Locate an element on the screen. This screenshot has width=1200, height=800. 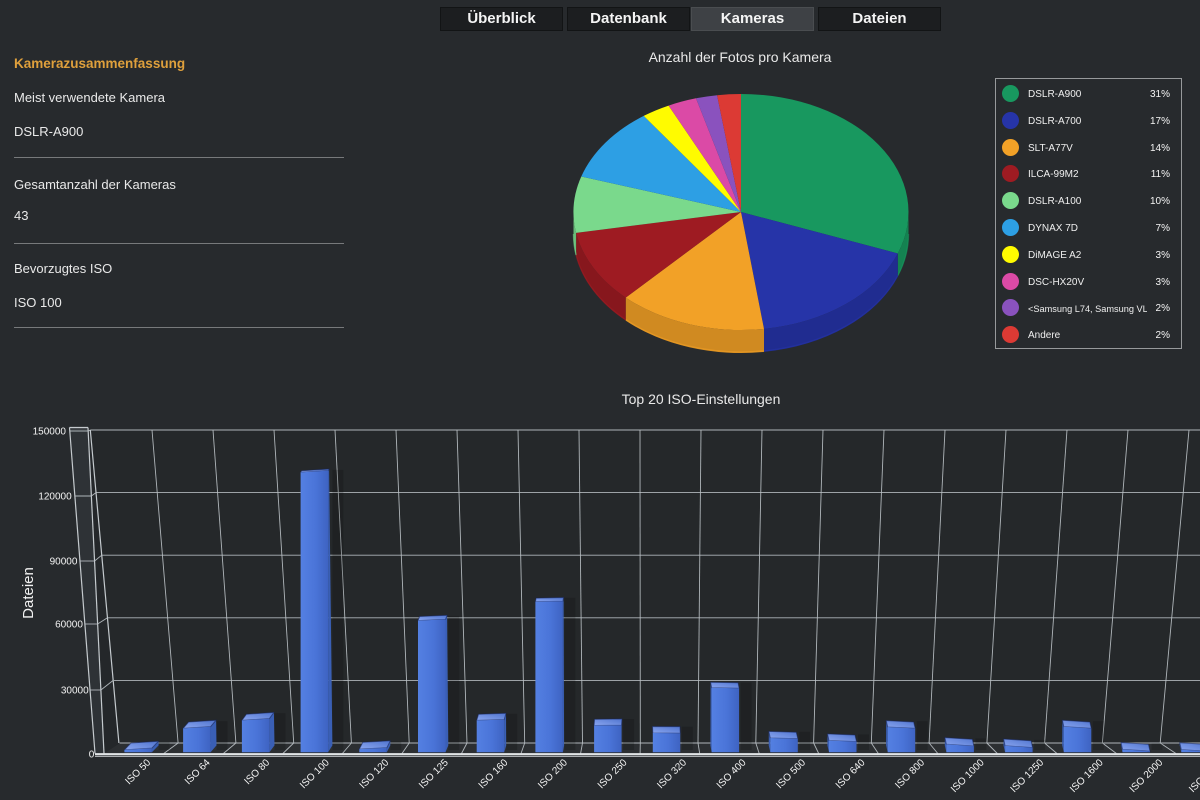
svg-text: ISO 400 is located at coordinates (732, 774).